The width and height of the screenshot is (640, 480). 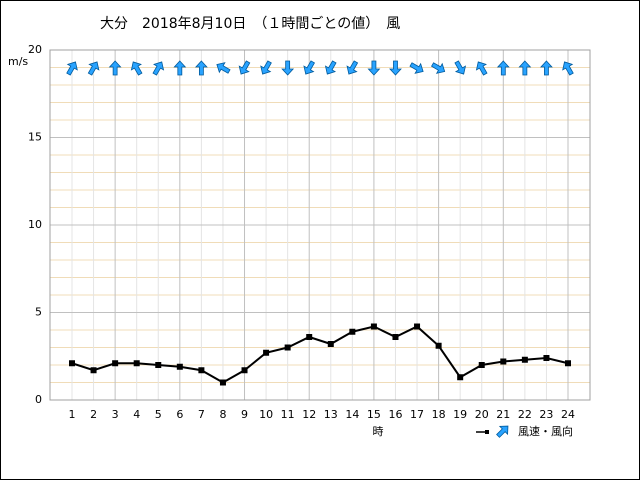 What do you see at coordinates (179, 414) in the screenshot?
I see `x-tick-label: 6` at bounding box center [179, 414].